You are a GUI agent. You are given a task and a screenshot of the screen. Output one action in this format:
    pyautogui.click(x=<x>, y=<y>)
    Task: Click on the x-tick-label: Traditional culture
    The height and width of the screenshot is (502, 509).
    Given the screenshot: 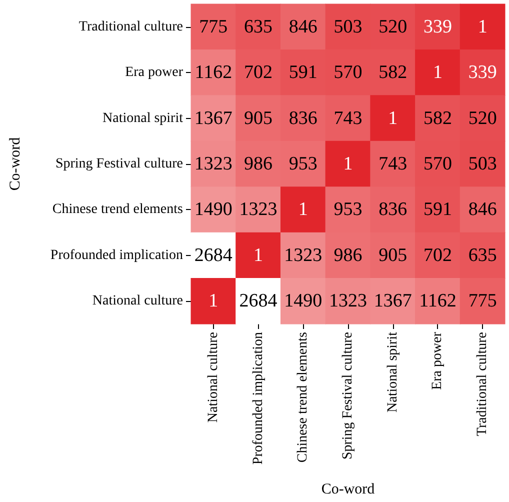 What is the action you would take?
    pyautogui.click(x=482, y=384)
    